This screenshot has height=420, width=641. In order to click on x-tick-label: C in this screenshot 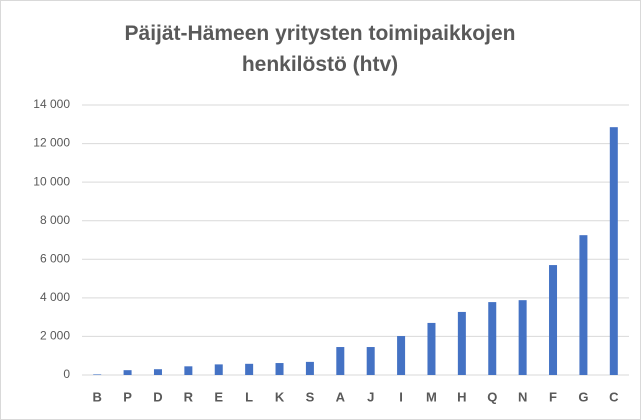, I will do `click(614, 396)`.